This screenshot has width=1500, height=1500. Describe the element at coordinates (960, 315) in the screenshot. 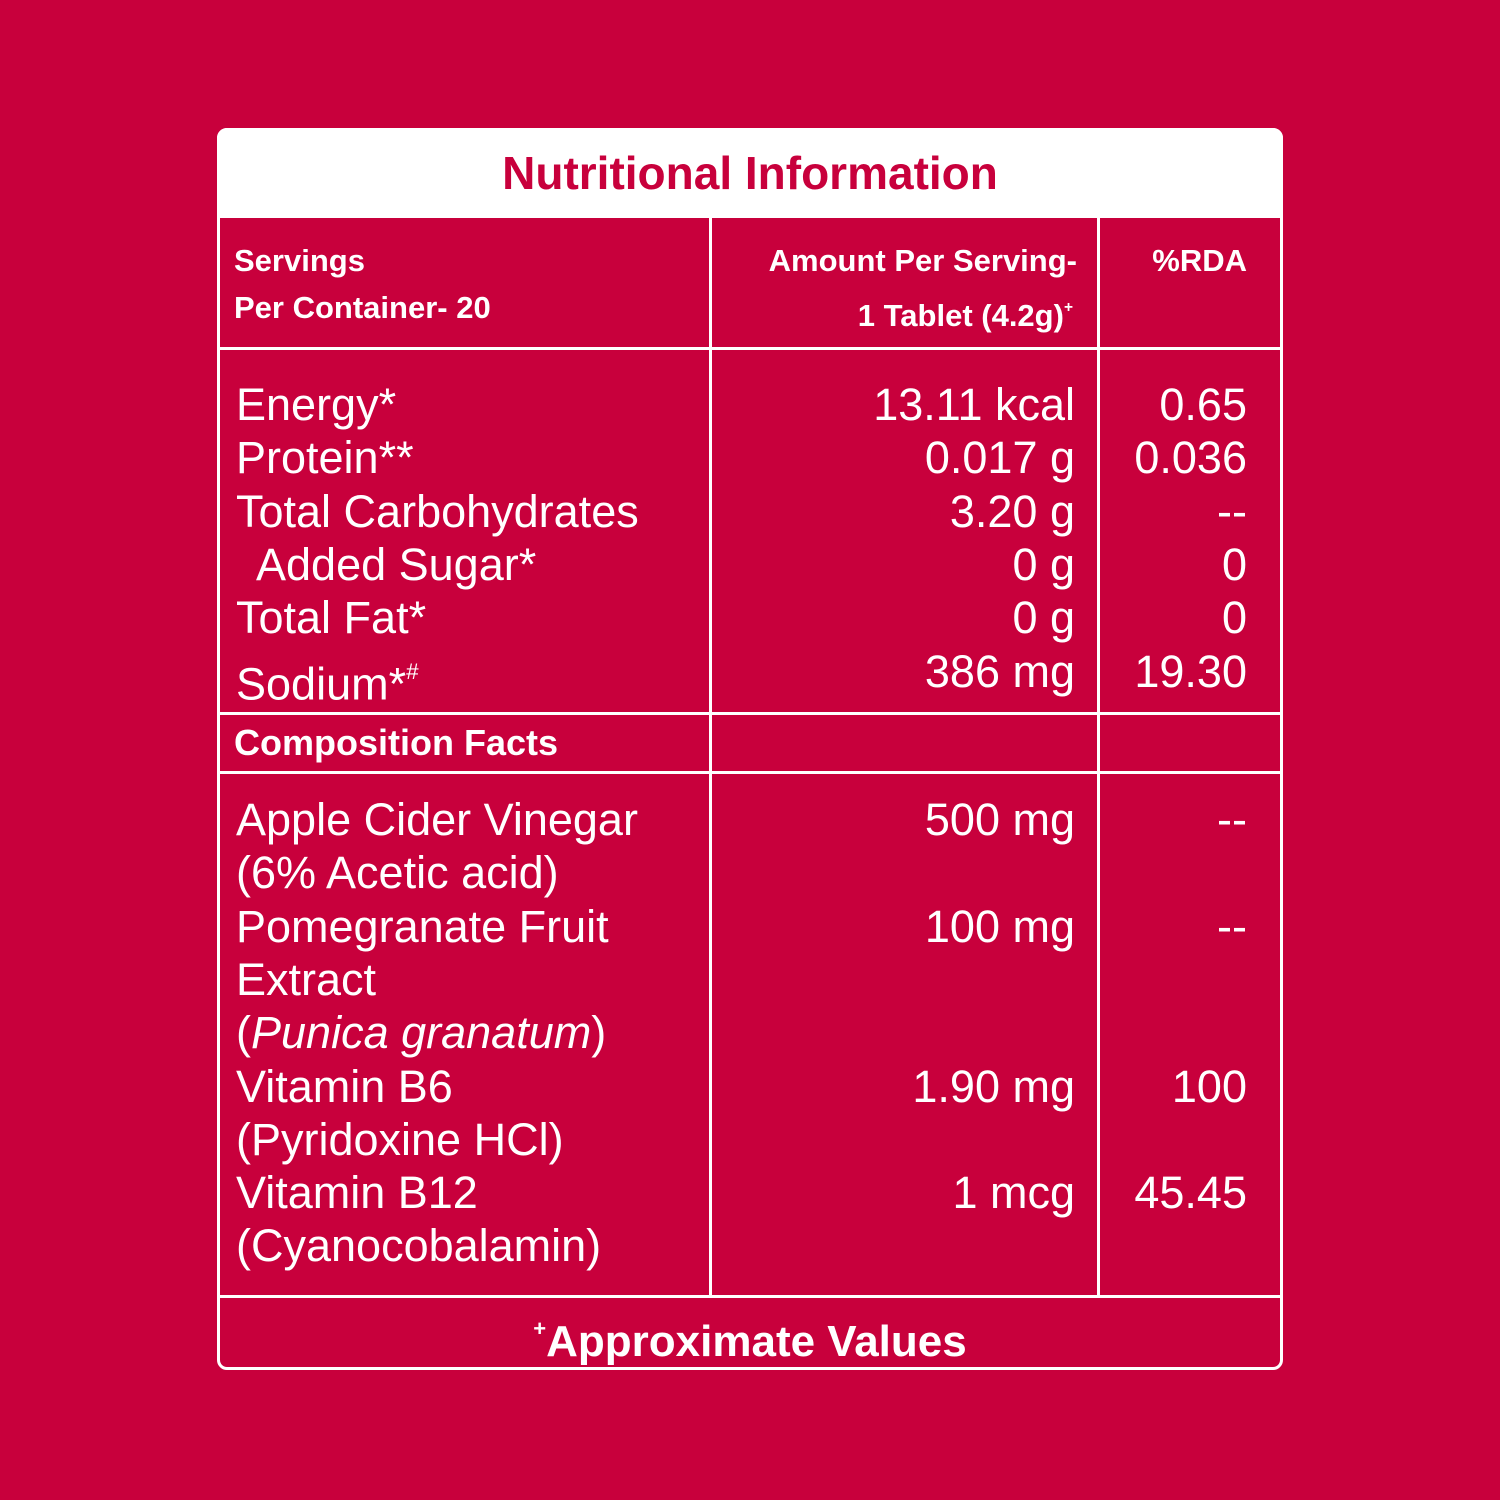

I see `text: 1 Tablet (4.2g)` at that location.